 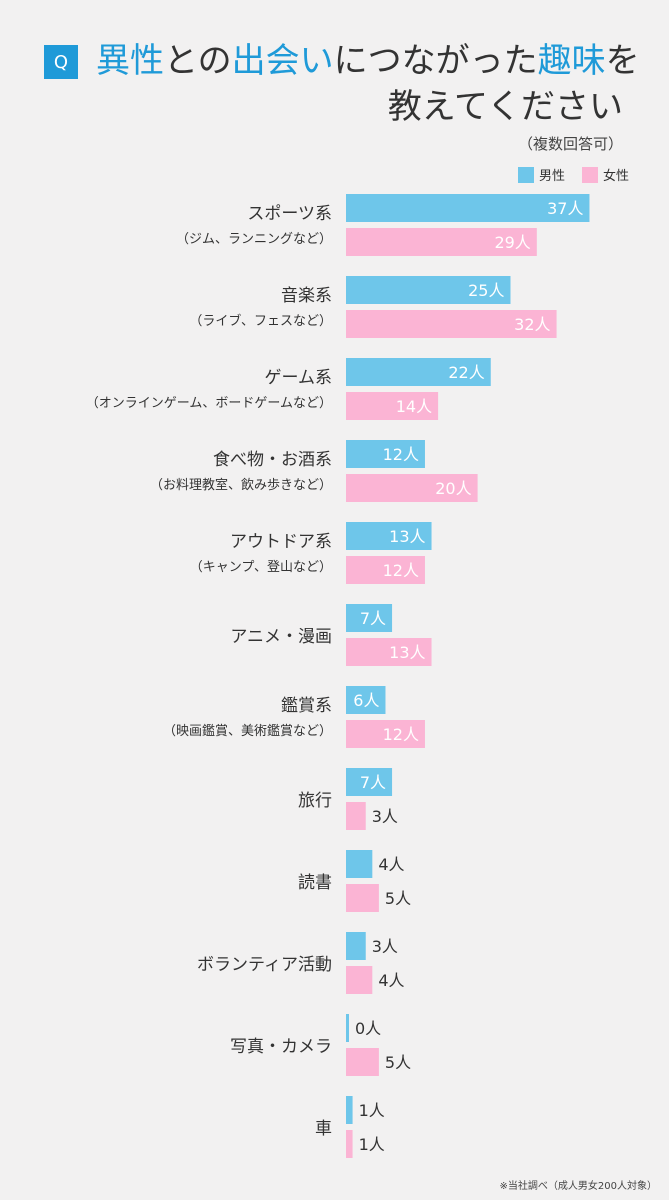 I want to click on category-label: スポーツ系, so click(x=289, y=214).